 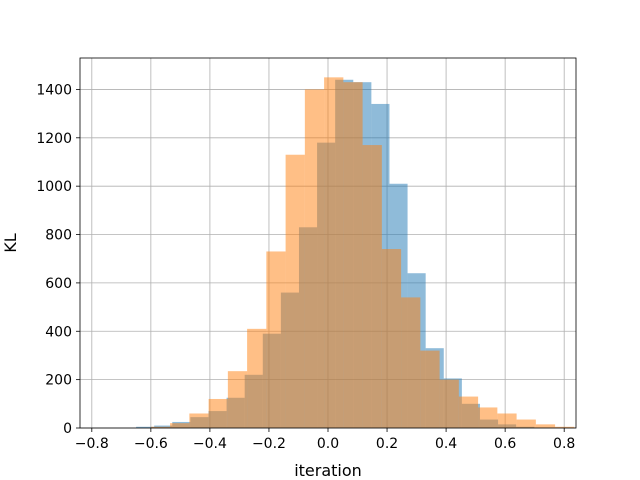 What do you see at coordinates (151, 444) in the screenshot?
I see `x-tick-label: −0.6` at bounding box center [151, 444].